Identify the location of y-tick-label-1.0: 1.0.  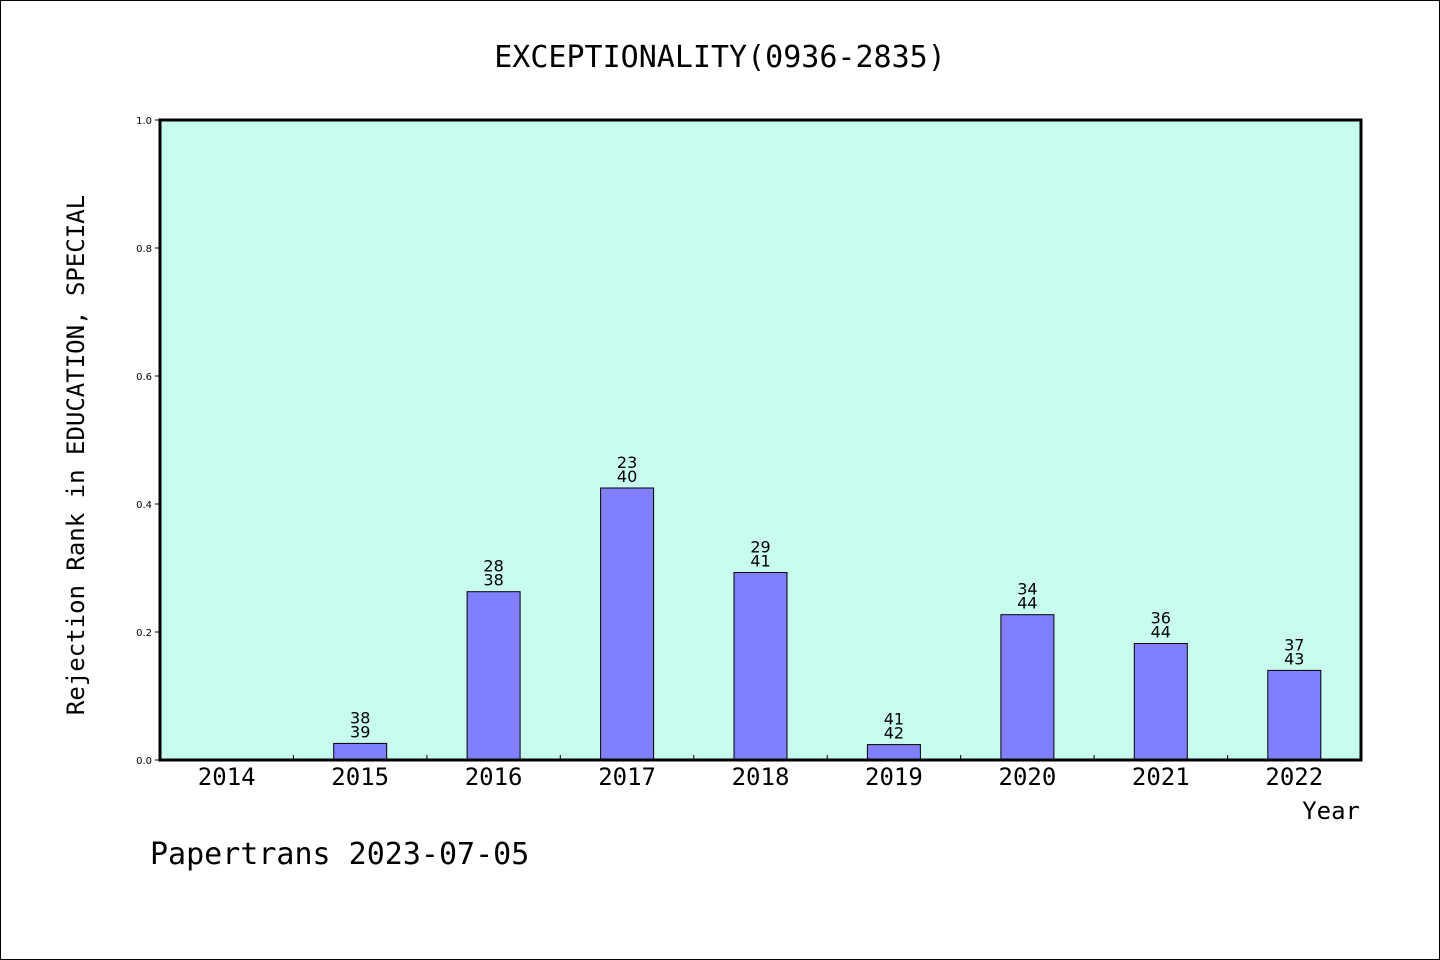
(144, 121).